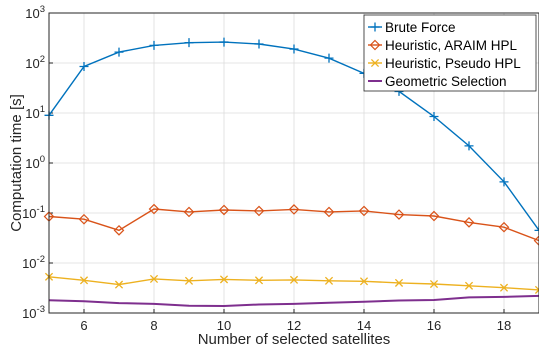 This screenshot has width=539, height=352. What do you see at coordinates (420, 27) in the screenshot?
I see `legend-label: Brute Force` at bounding box center [420, 27].